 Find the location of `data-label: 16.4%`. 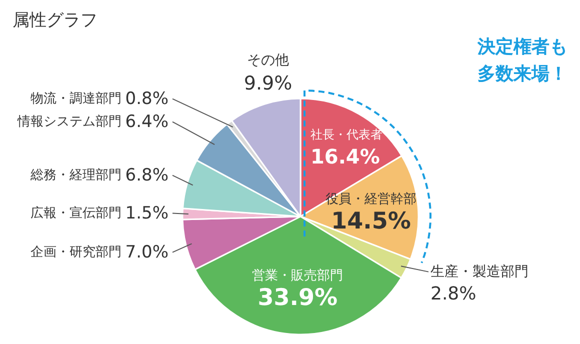

data-label: 16.4% is located at coordinates (345, 156).